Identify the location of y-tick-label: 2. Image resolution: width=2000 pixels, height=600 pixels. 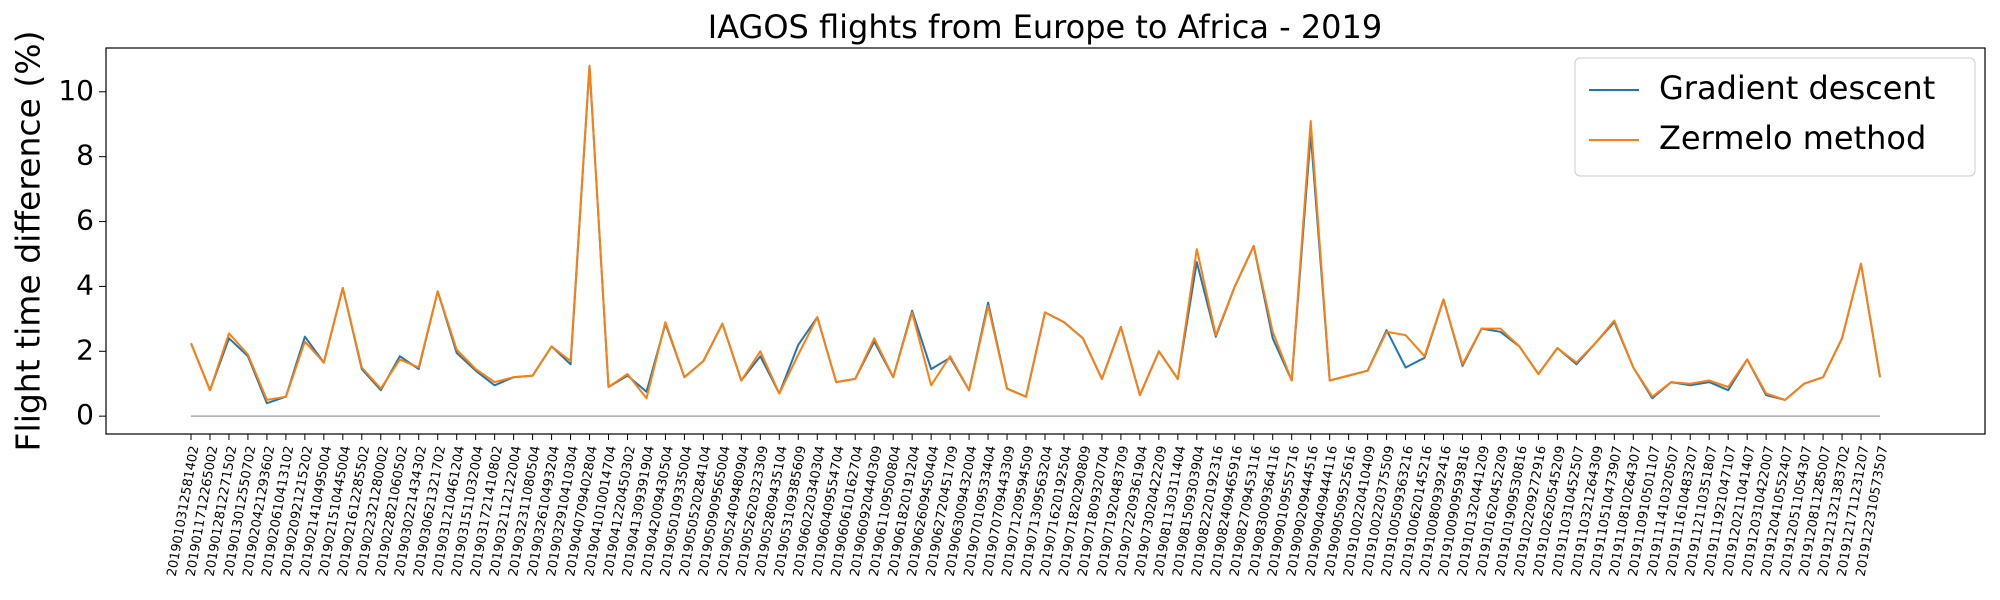
(85, 349).